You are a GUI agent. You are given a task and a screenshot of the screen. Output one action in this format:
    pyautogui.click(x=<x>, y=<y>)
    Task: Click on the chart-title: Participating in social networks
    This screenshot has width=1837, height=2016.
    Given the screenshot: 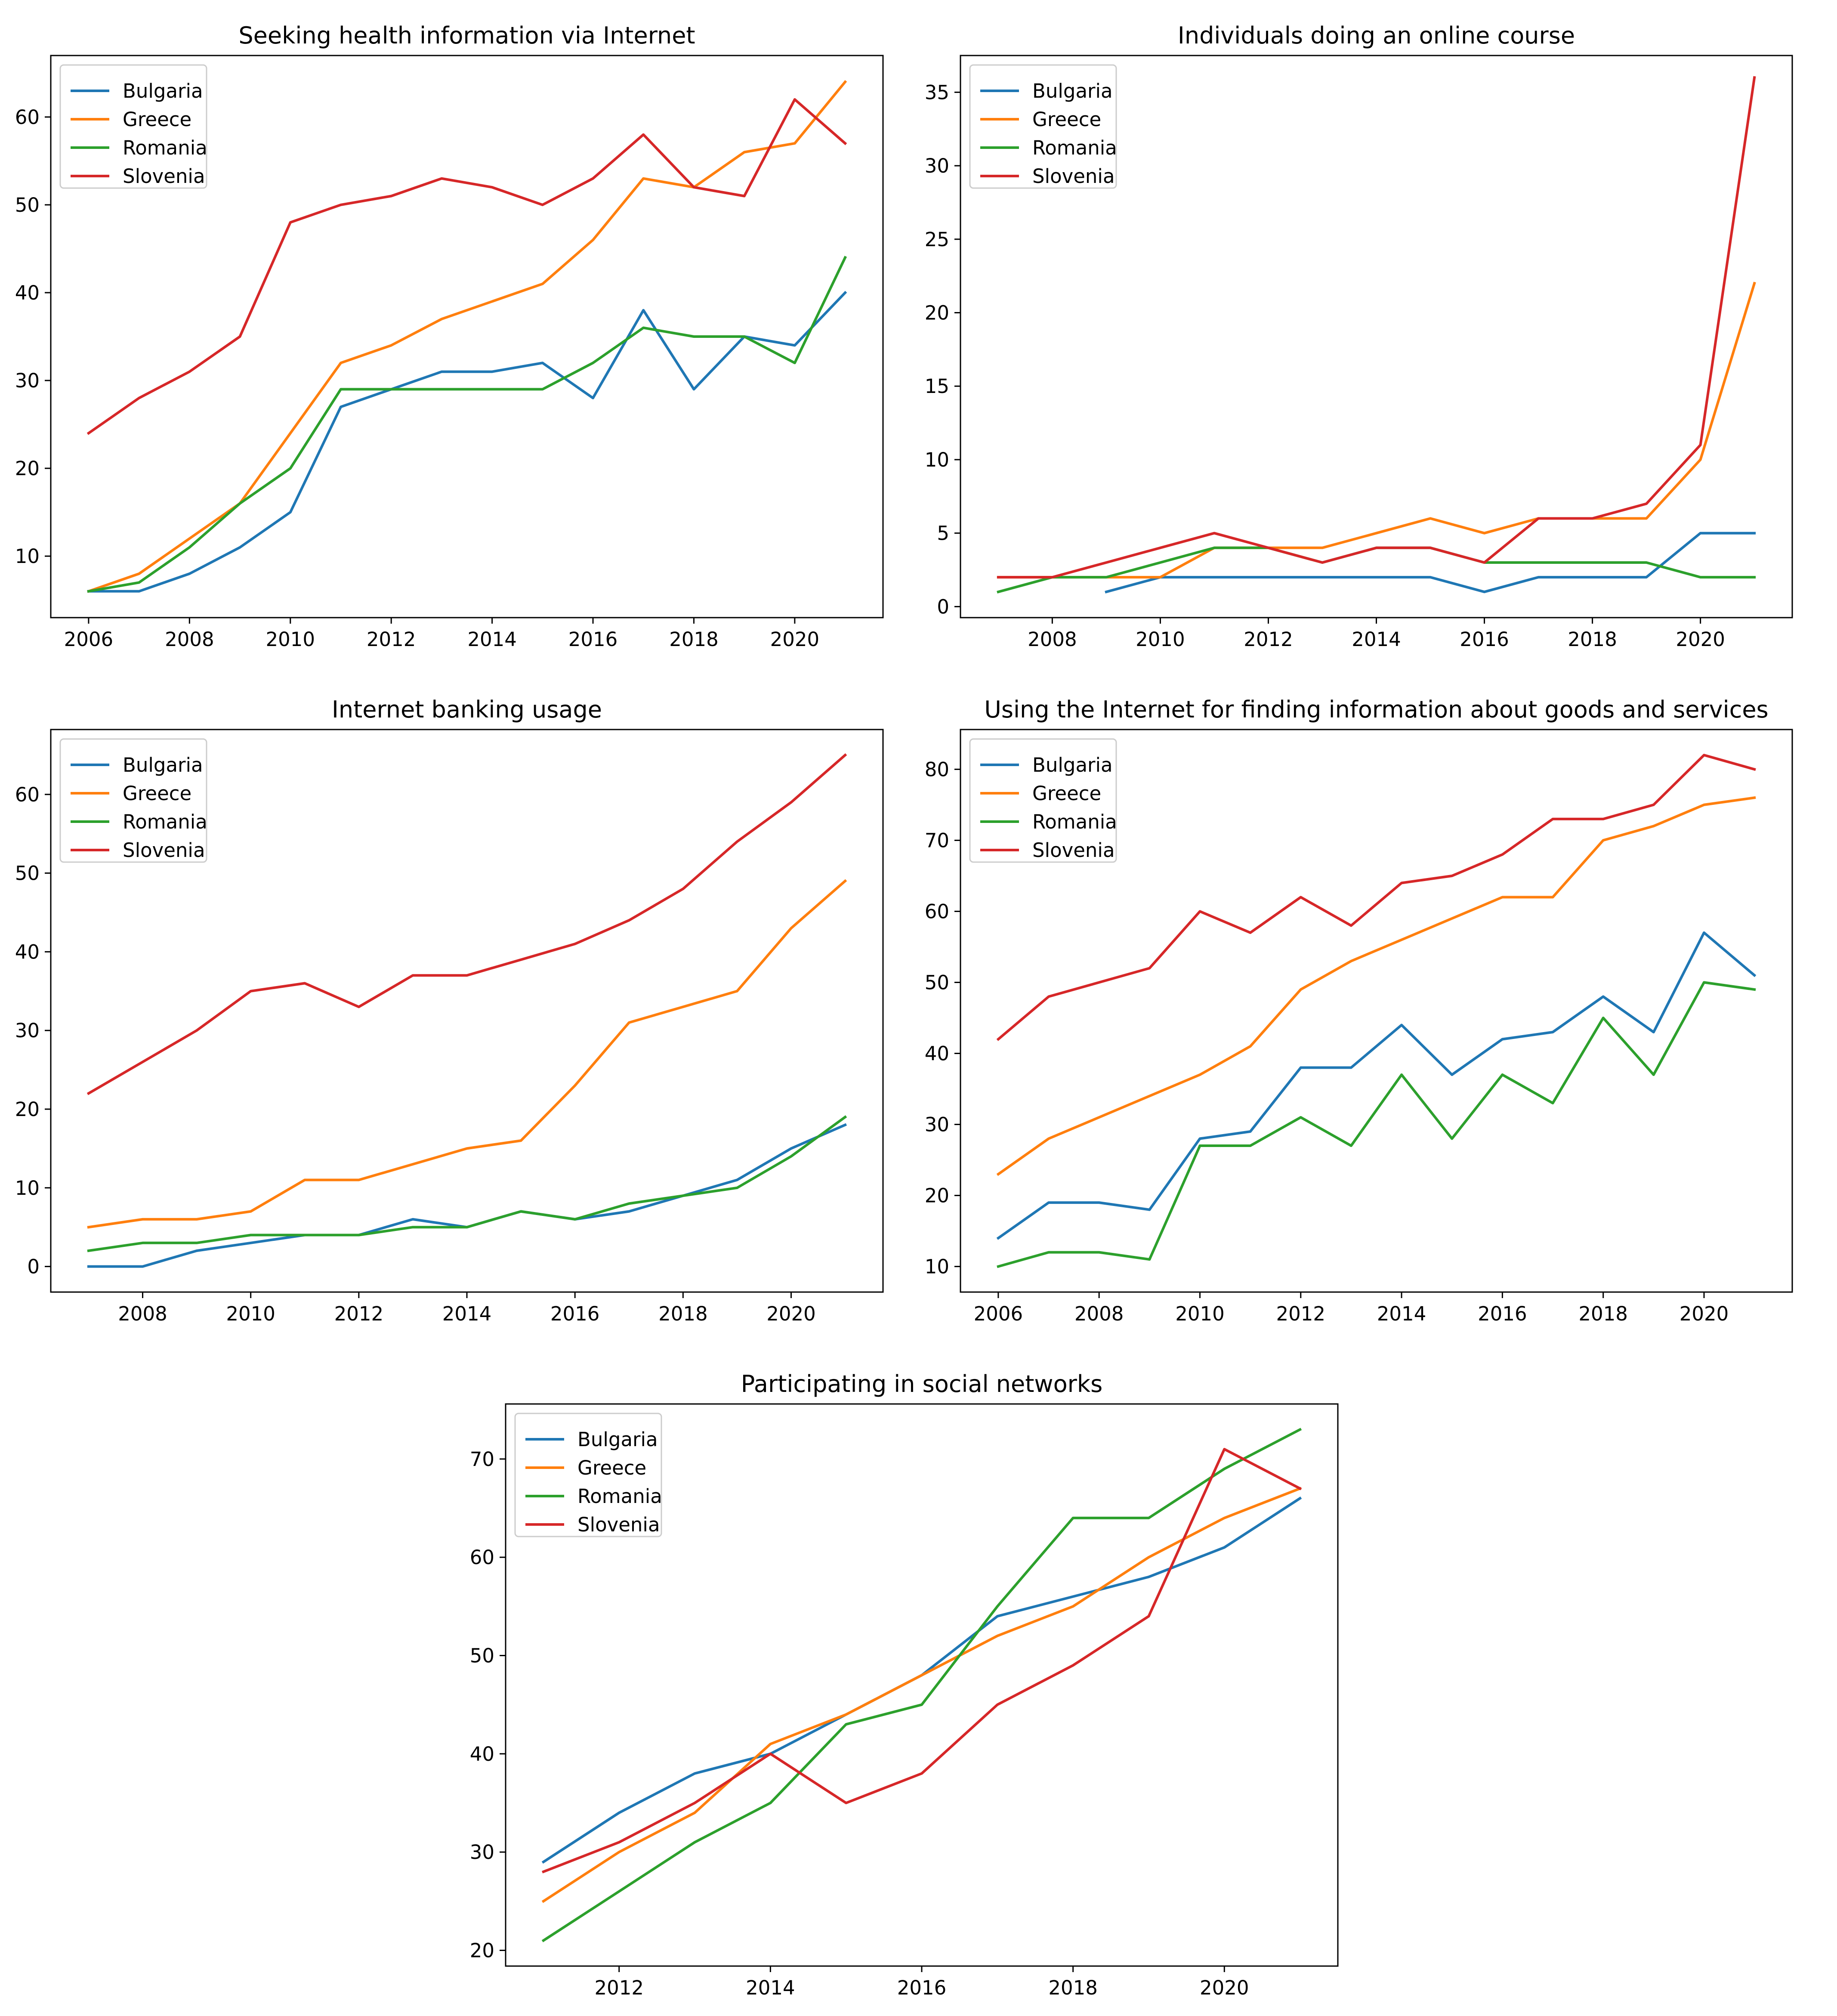 What is the action you would take?
    pyautogui.click(x=921, y=1384)
    